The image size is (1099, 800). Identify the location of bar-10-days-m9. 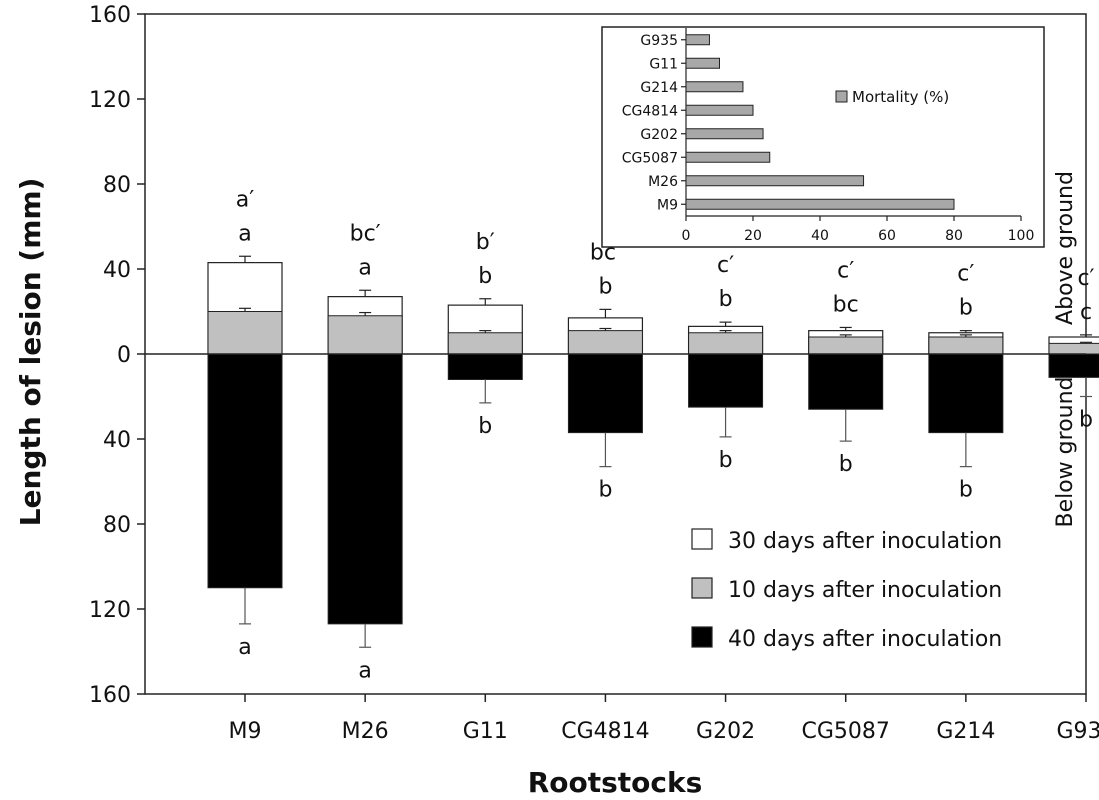
(245, 333).